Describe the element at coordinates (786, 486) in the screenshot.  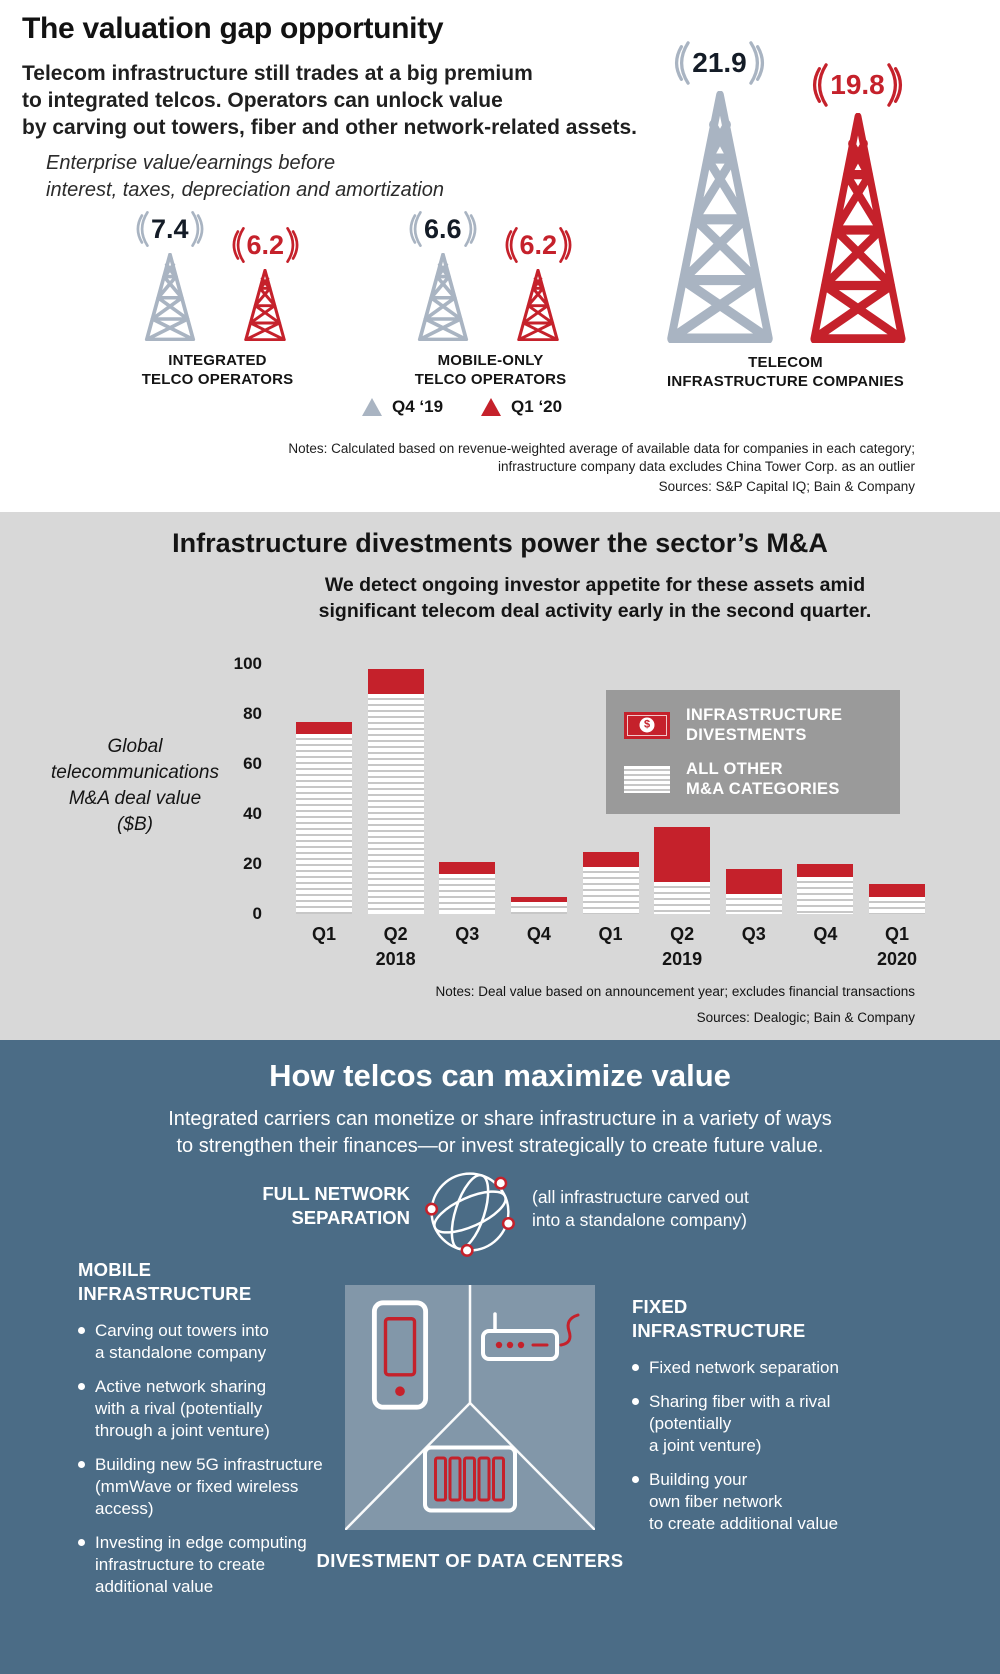
I see `sources-text: Sources: S&P Capital IQ; Bain & Company` at that location.